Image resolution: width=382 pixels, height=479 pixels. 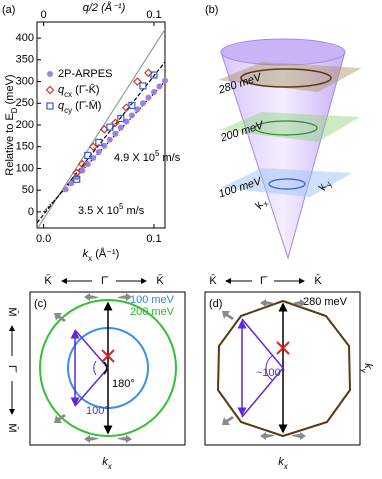 What do you see at coordinates (97, 411) in the screenshot?
I see `angle-label: 100°` at bounding box center [97, 411].